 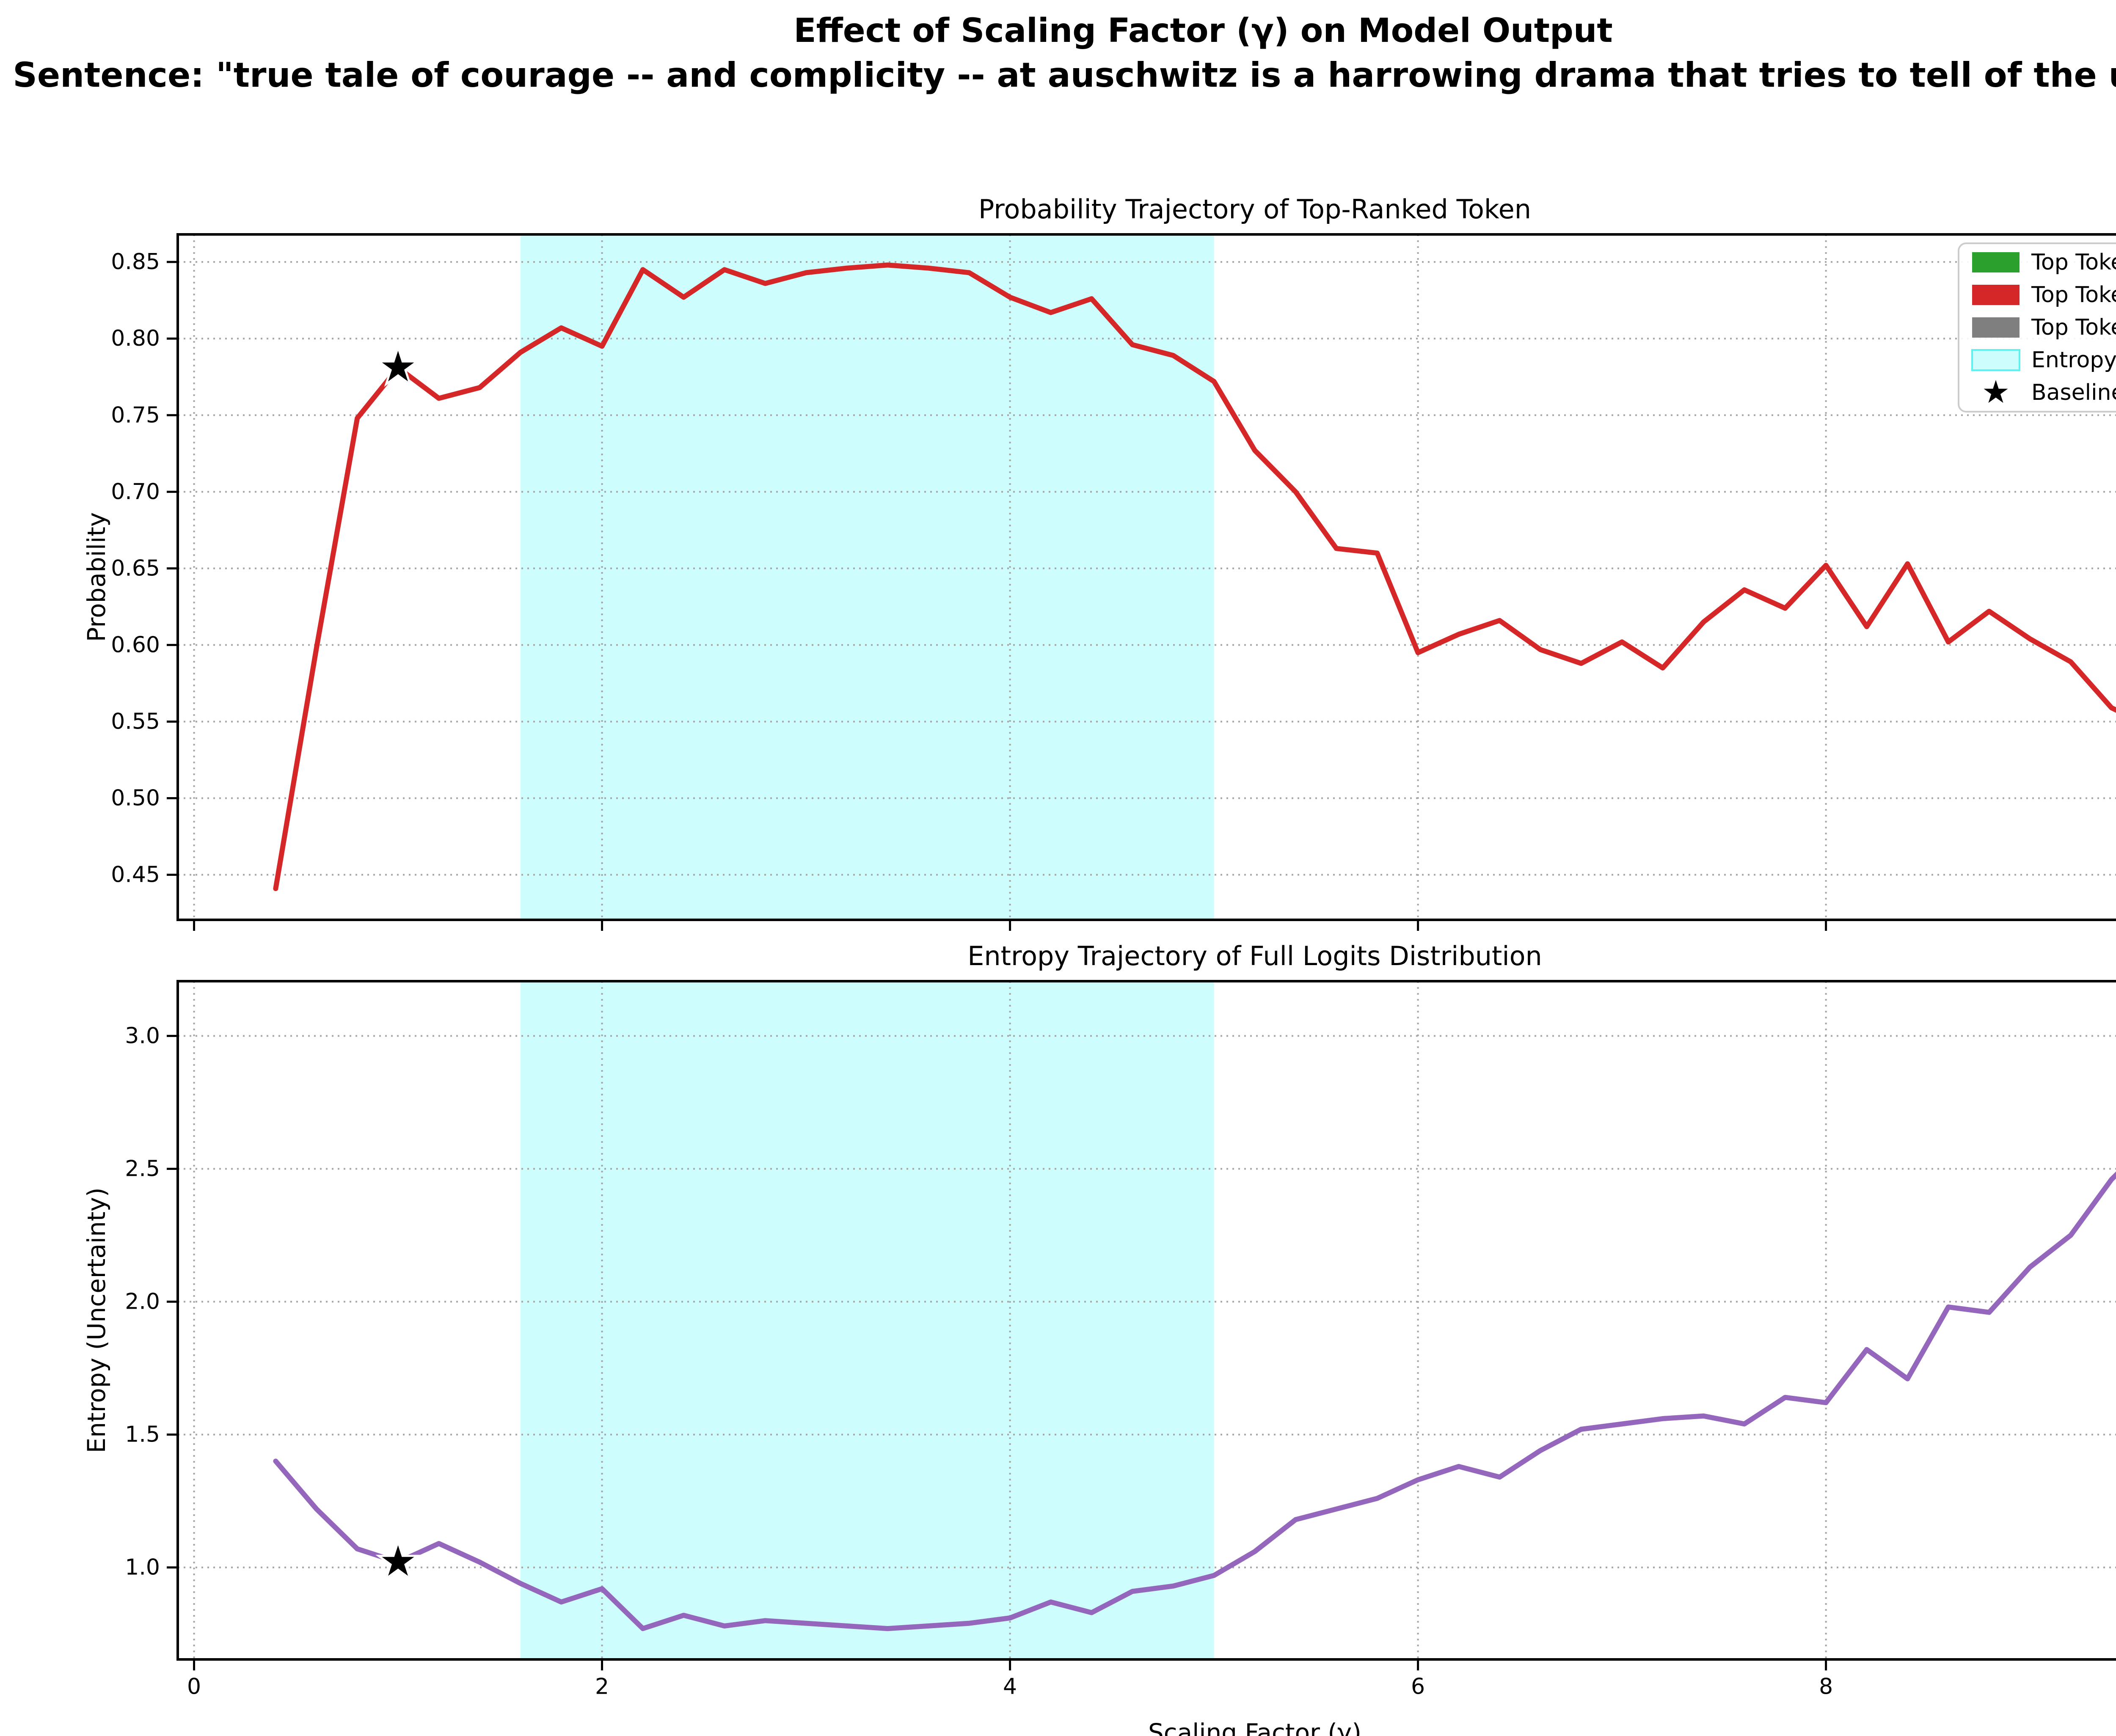 I want to click on y-tick-label: 0.50, so click(x=135, y=798).